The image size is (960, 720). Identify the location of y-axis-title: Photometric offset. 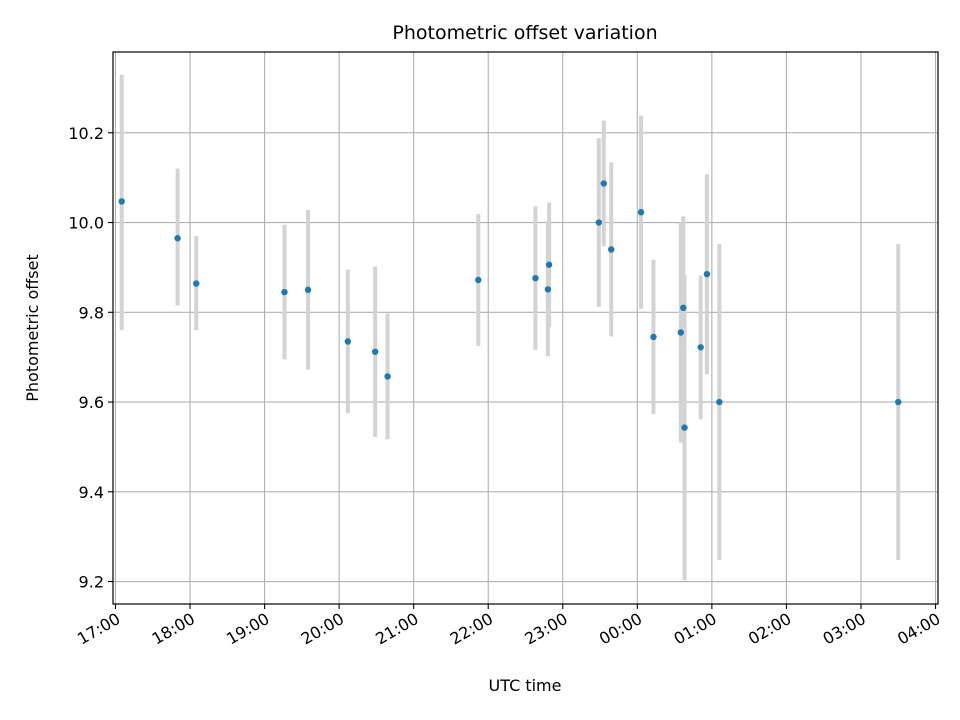
(32, 328).